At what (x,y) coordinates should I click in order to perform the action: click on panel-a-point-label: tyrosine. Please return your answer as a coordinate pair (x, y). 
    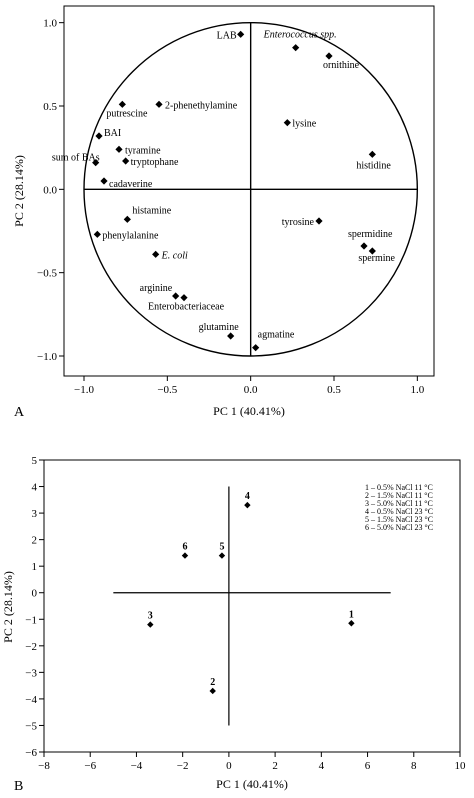
    Looking at the image, I should click on (298, 222).